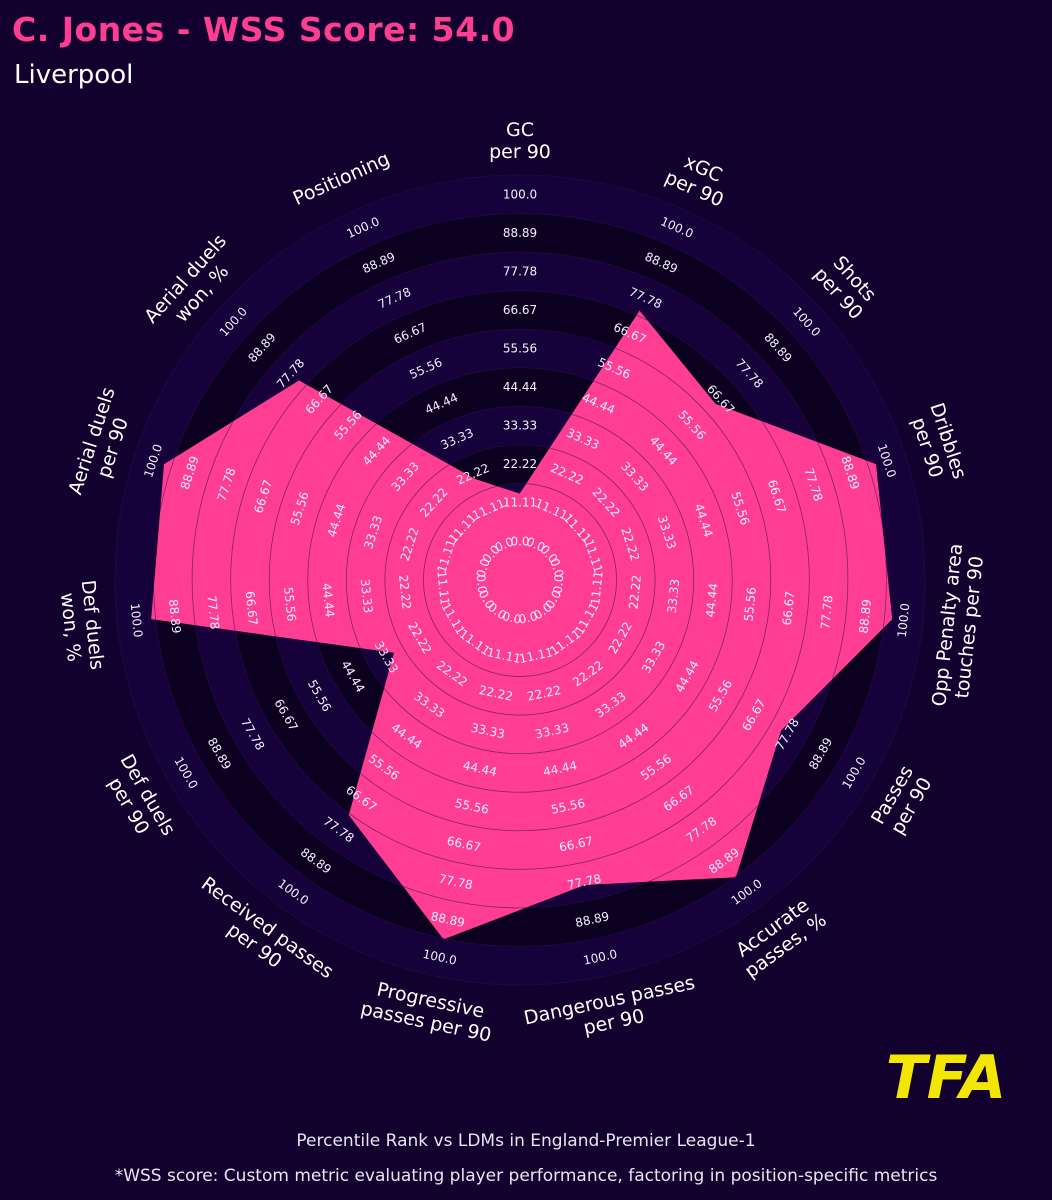  I want to click on radar-axis-label: Progressivepasses per 90, so click(428, 1011).